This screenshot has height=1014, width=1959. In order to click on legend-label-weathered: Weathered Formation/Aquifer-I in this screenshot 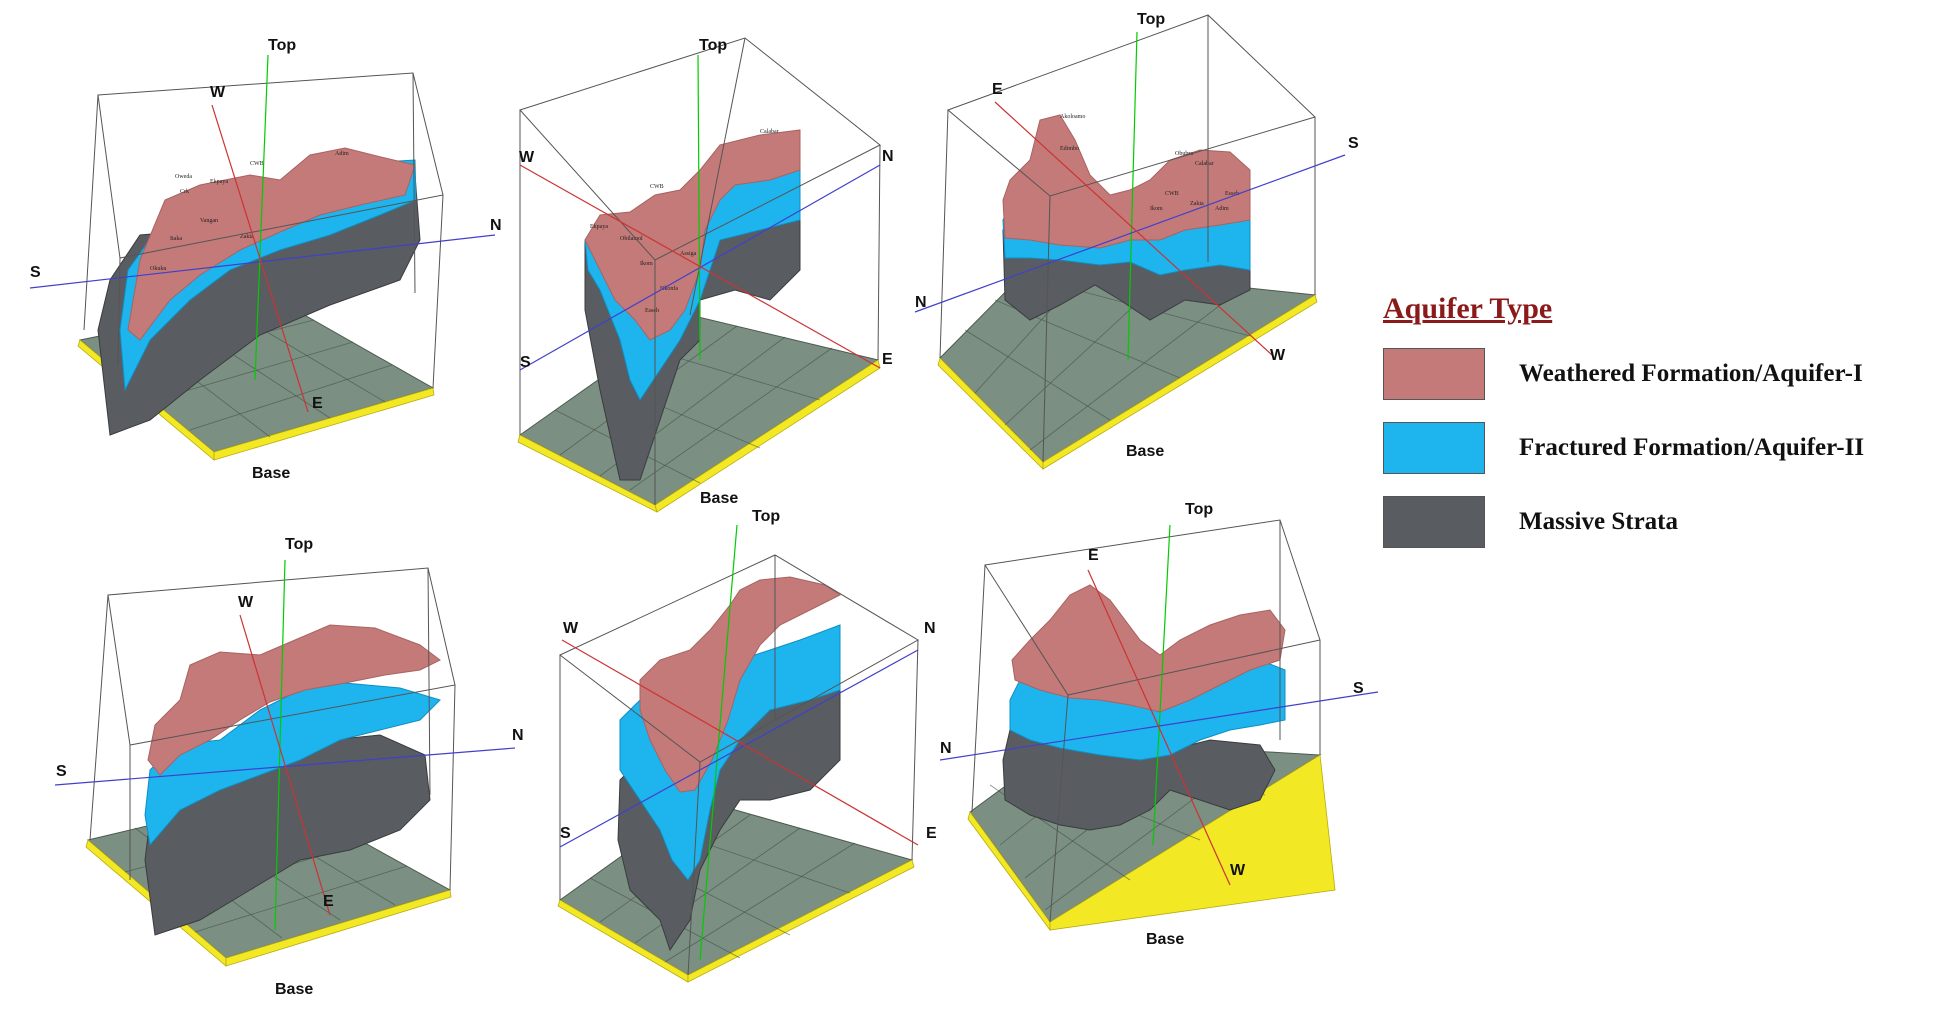, I will do `click(1691, 373)`.